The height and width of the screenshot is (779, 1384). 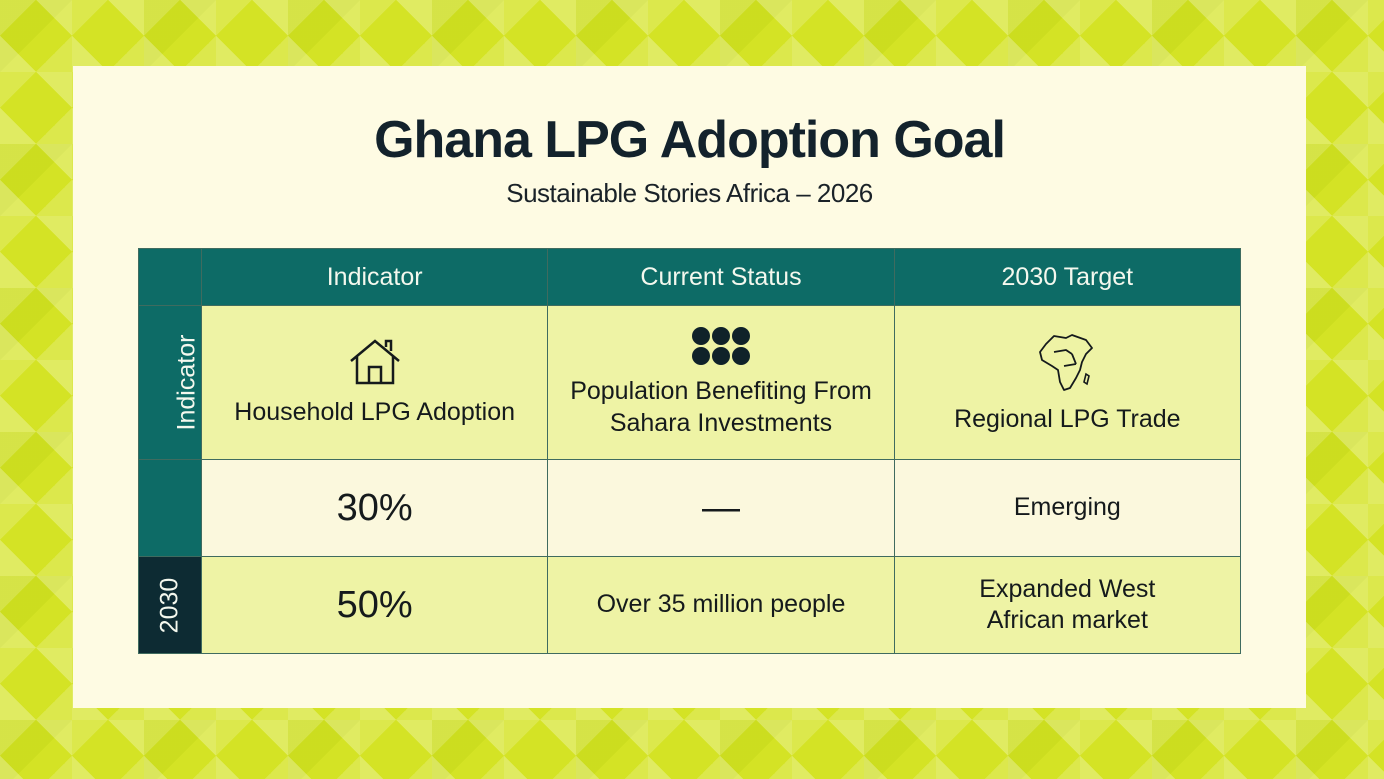 I want to click on table-header-row: Indicator Current Status 2030 Target, so click(x=690, y=277).